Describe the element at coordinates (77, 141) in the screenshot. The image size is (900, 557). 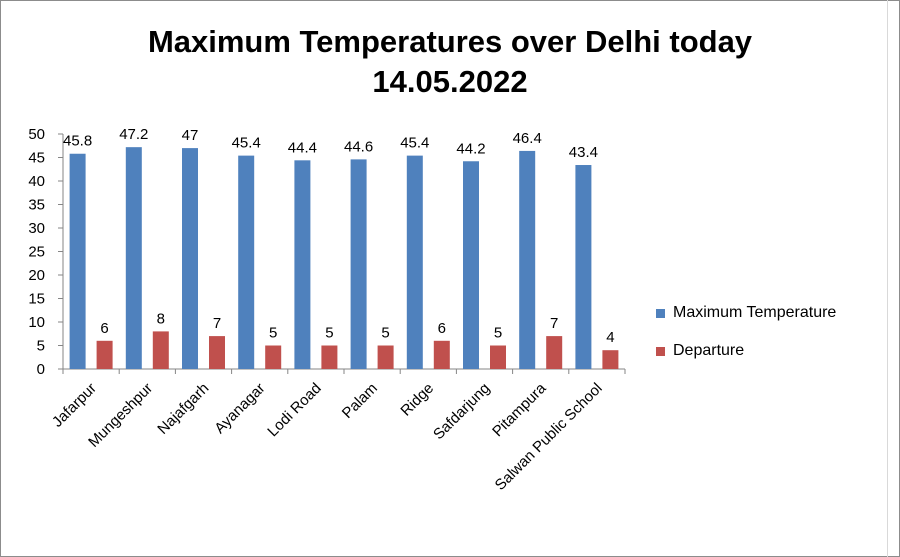
I see `data-label-max-temp: 45.8` at that location.